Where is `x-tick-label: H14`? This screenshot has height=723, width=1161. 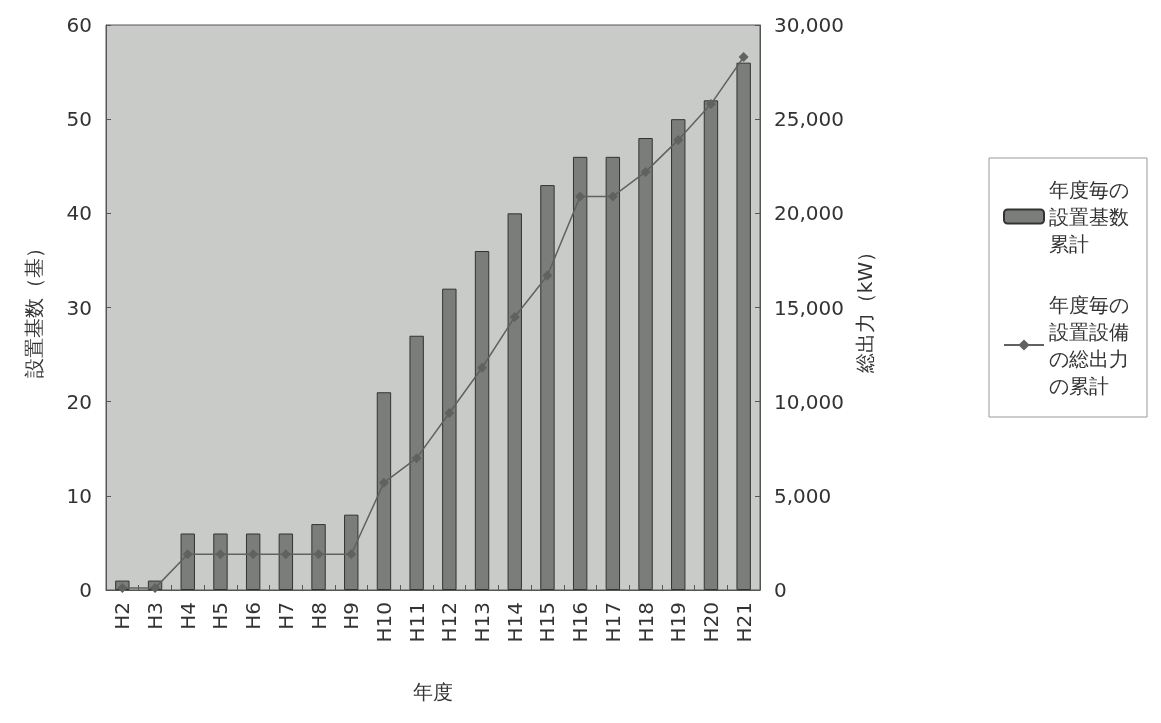 x-tick-label: H14 is located at coordinates (514, 622).